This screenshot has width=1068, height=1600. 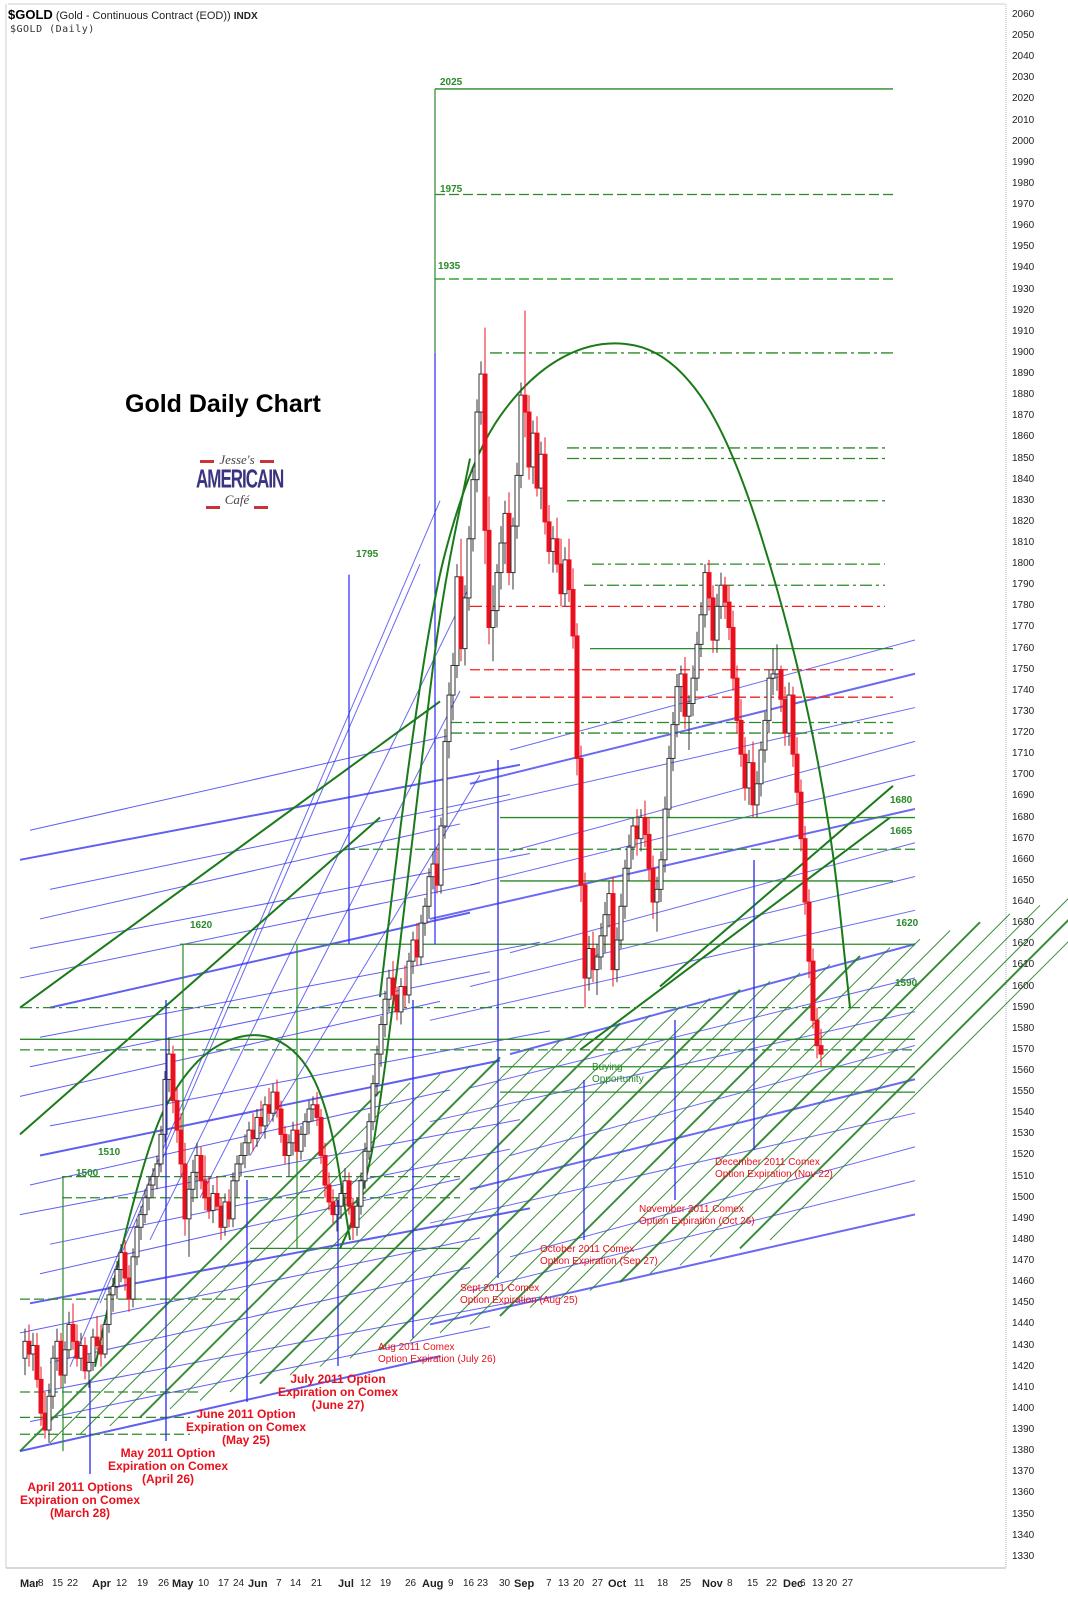 I want to click on y-tick-label: 1370, so click(x=1023, y=1472).